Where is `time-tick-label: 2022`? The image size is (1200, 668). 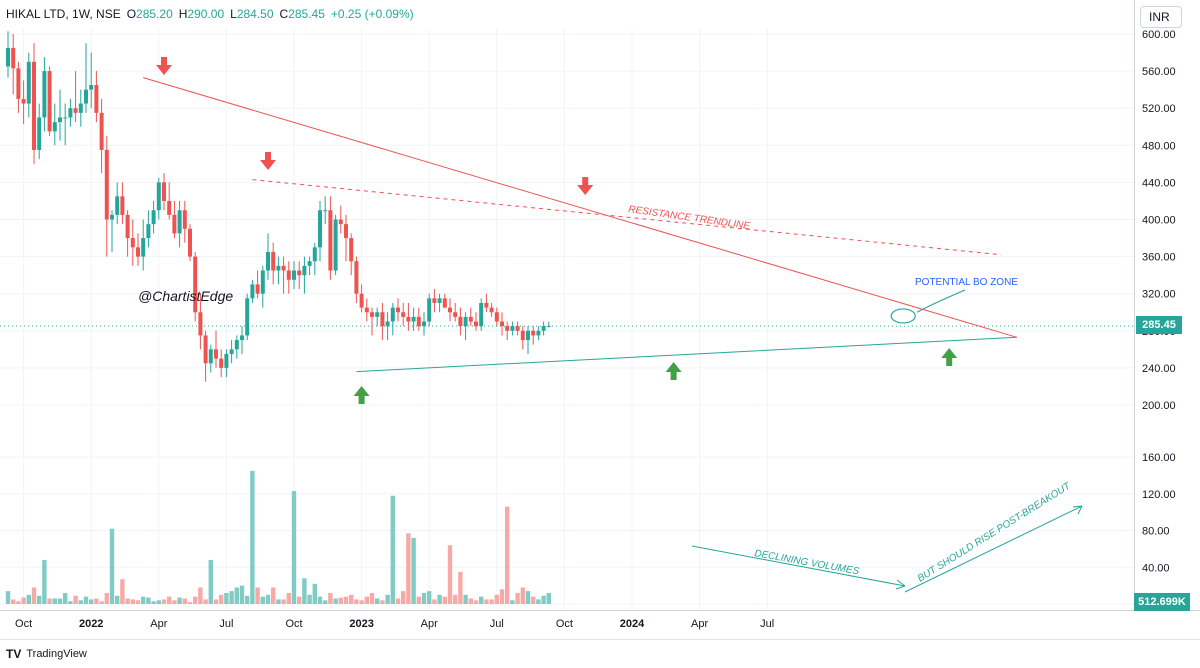 time-tick-label: 2022 is located at coordinates (91, 624).